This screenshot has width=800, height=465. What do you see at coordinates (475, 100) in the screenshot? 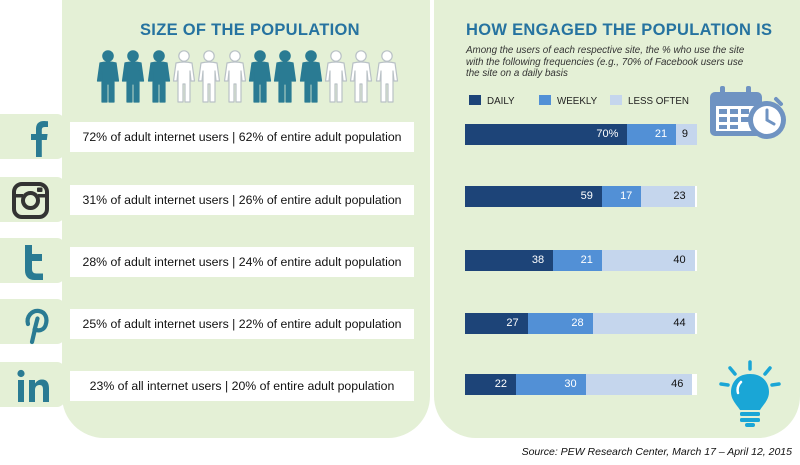
I see `legend-swatch-daily` at bounding box center [475, 100].